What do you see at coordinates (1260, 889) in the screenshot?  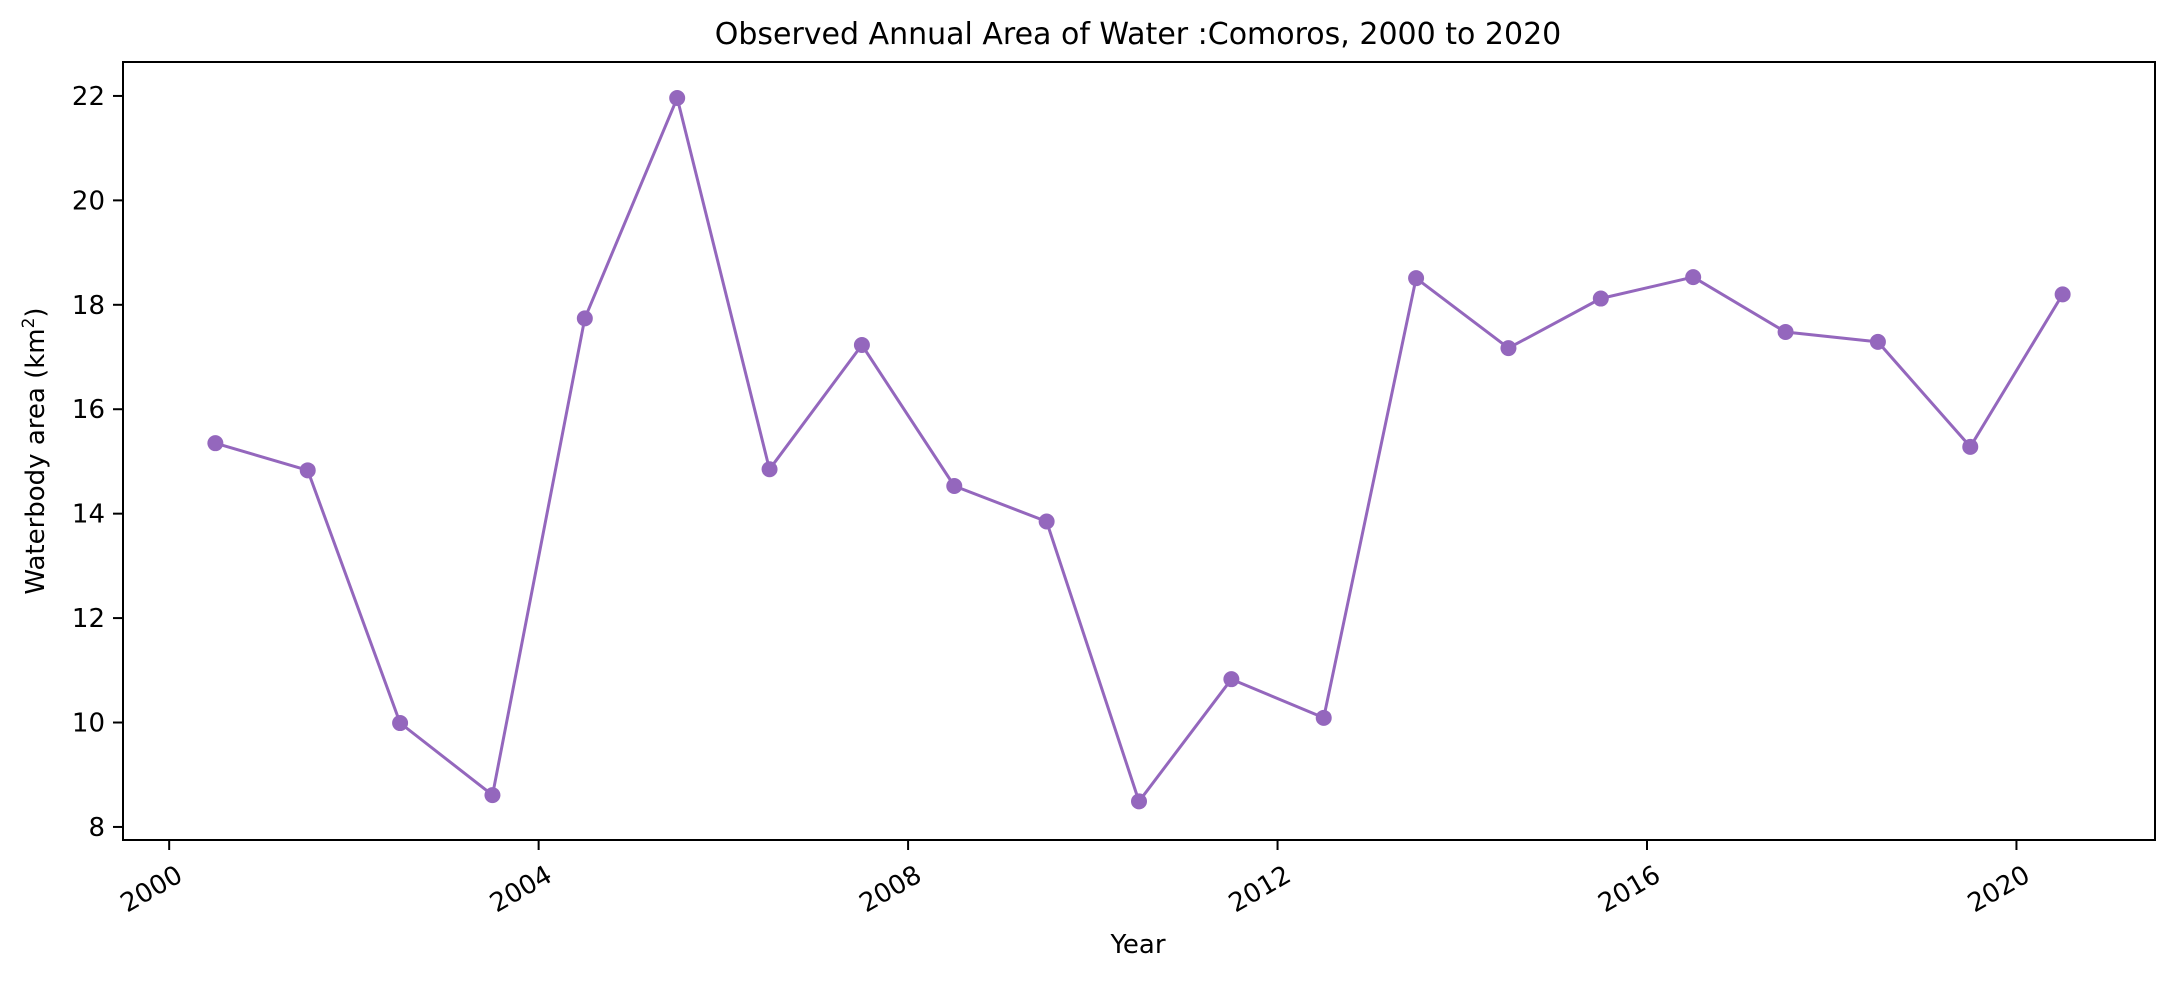 I see `x-tick-label: 2012` at bounding box center [1260, 889].